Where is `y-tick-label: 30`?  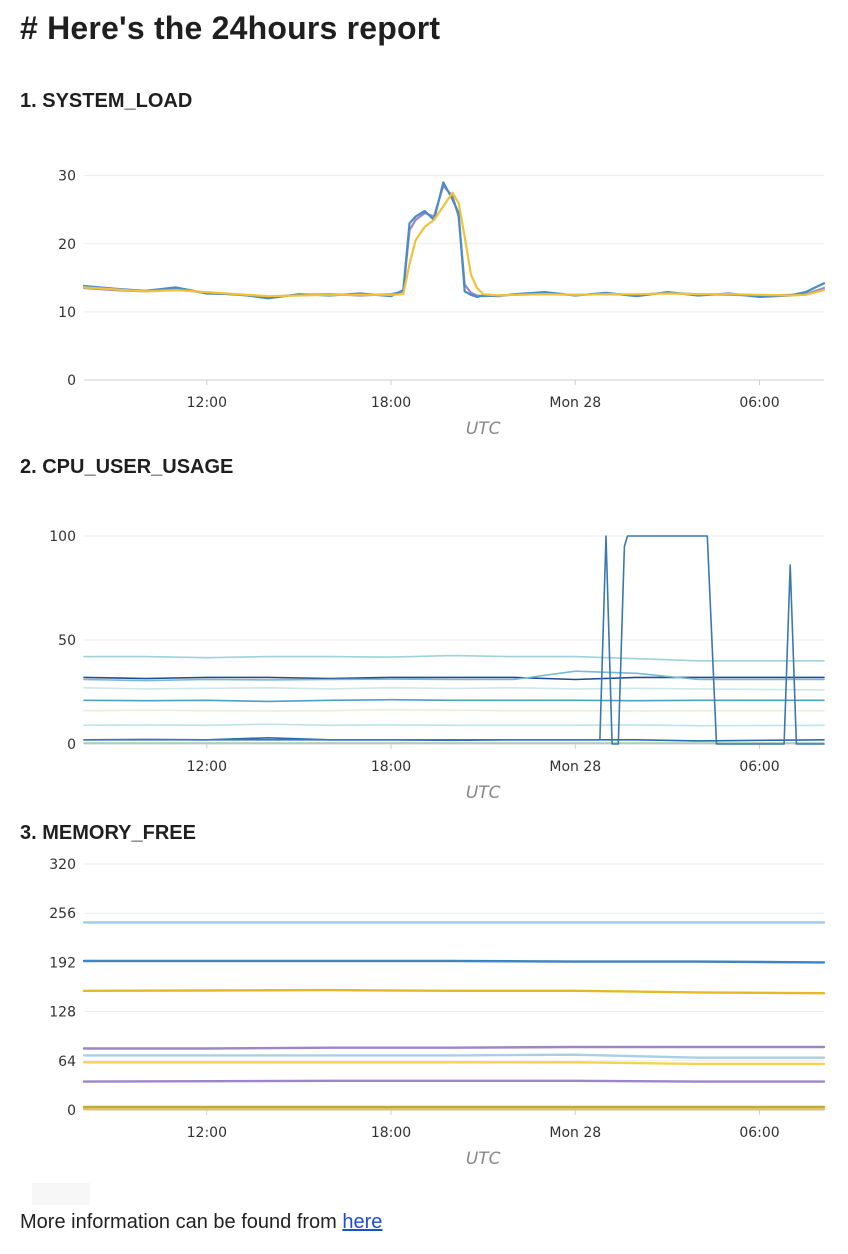 y-tick-label: 30 is located at coordinates (67, 177).